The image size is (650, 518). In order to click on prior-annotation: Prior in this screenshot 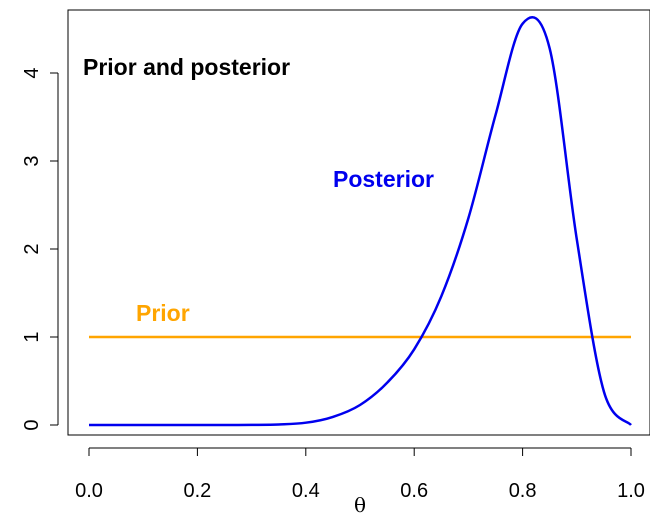, I will do `click(163, 313)`.